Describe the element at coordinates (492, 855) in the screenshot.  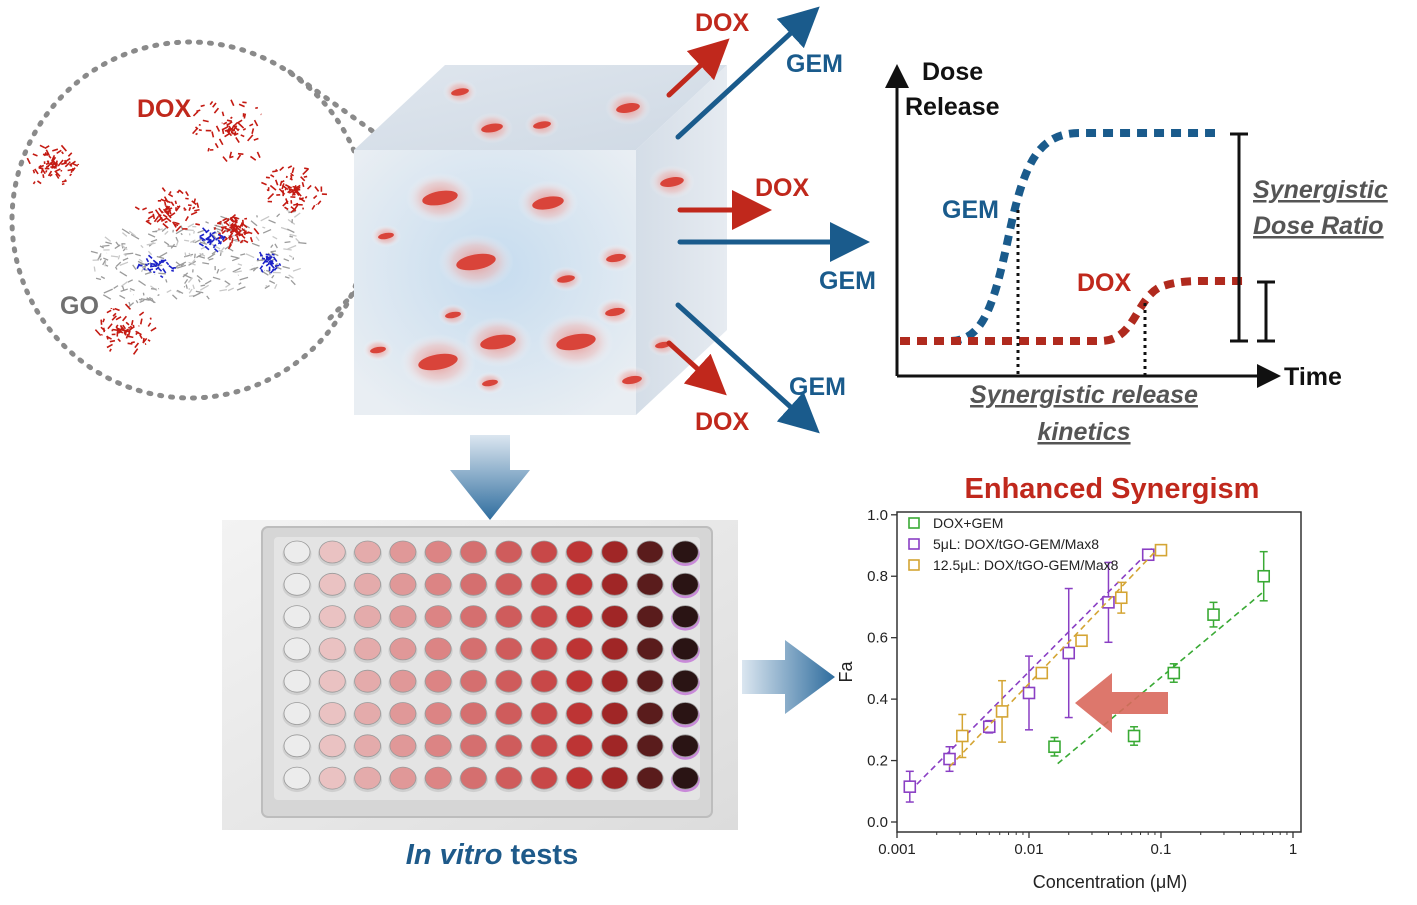
I see `plate-caption: In vitro tests` at that location.